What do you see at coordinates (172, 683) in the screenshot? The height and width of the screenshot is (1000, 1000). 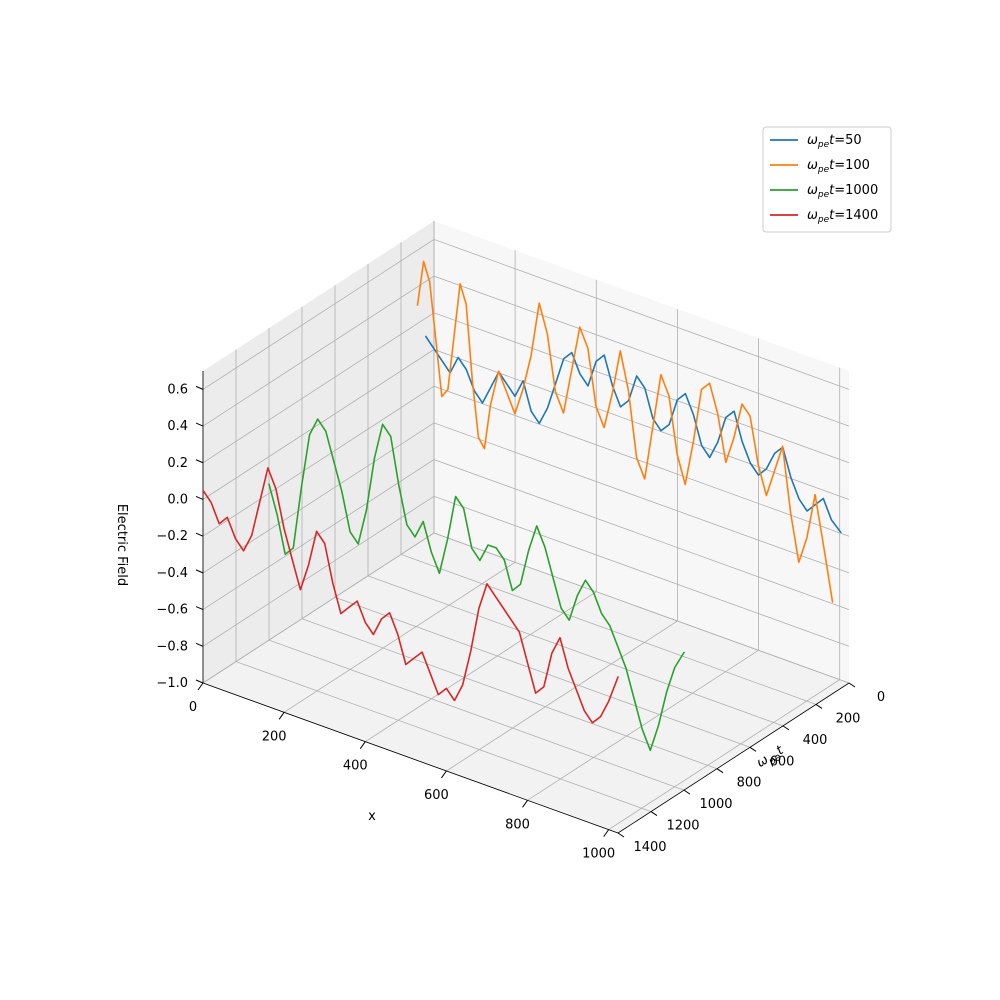 I see `z-tick-label: −1.0` at bounding box center [172, 683].